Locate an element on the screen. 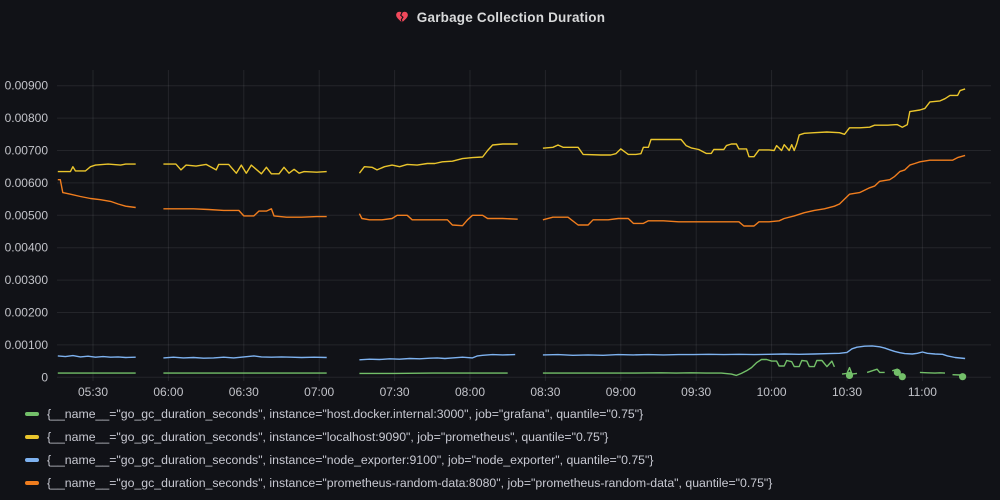 The height and width of the screenshot is (500, 1000). x-tick-label: 09:00 is located at coordinates (621, 392).